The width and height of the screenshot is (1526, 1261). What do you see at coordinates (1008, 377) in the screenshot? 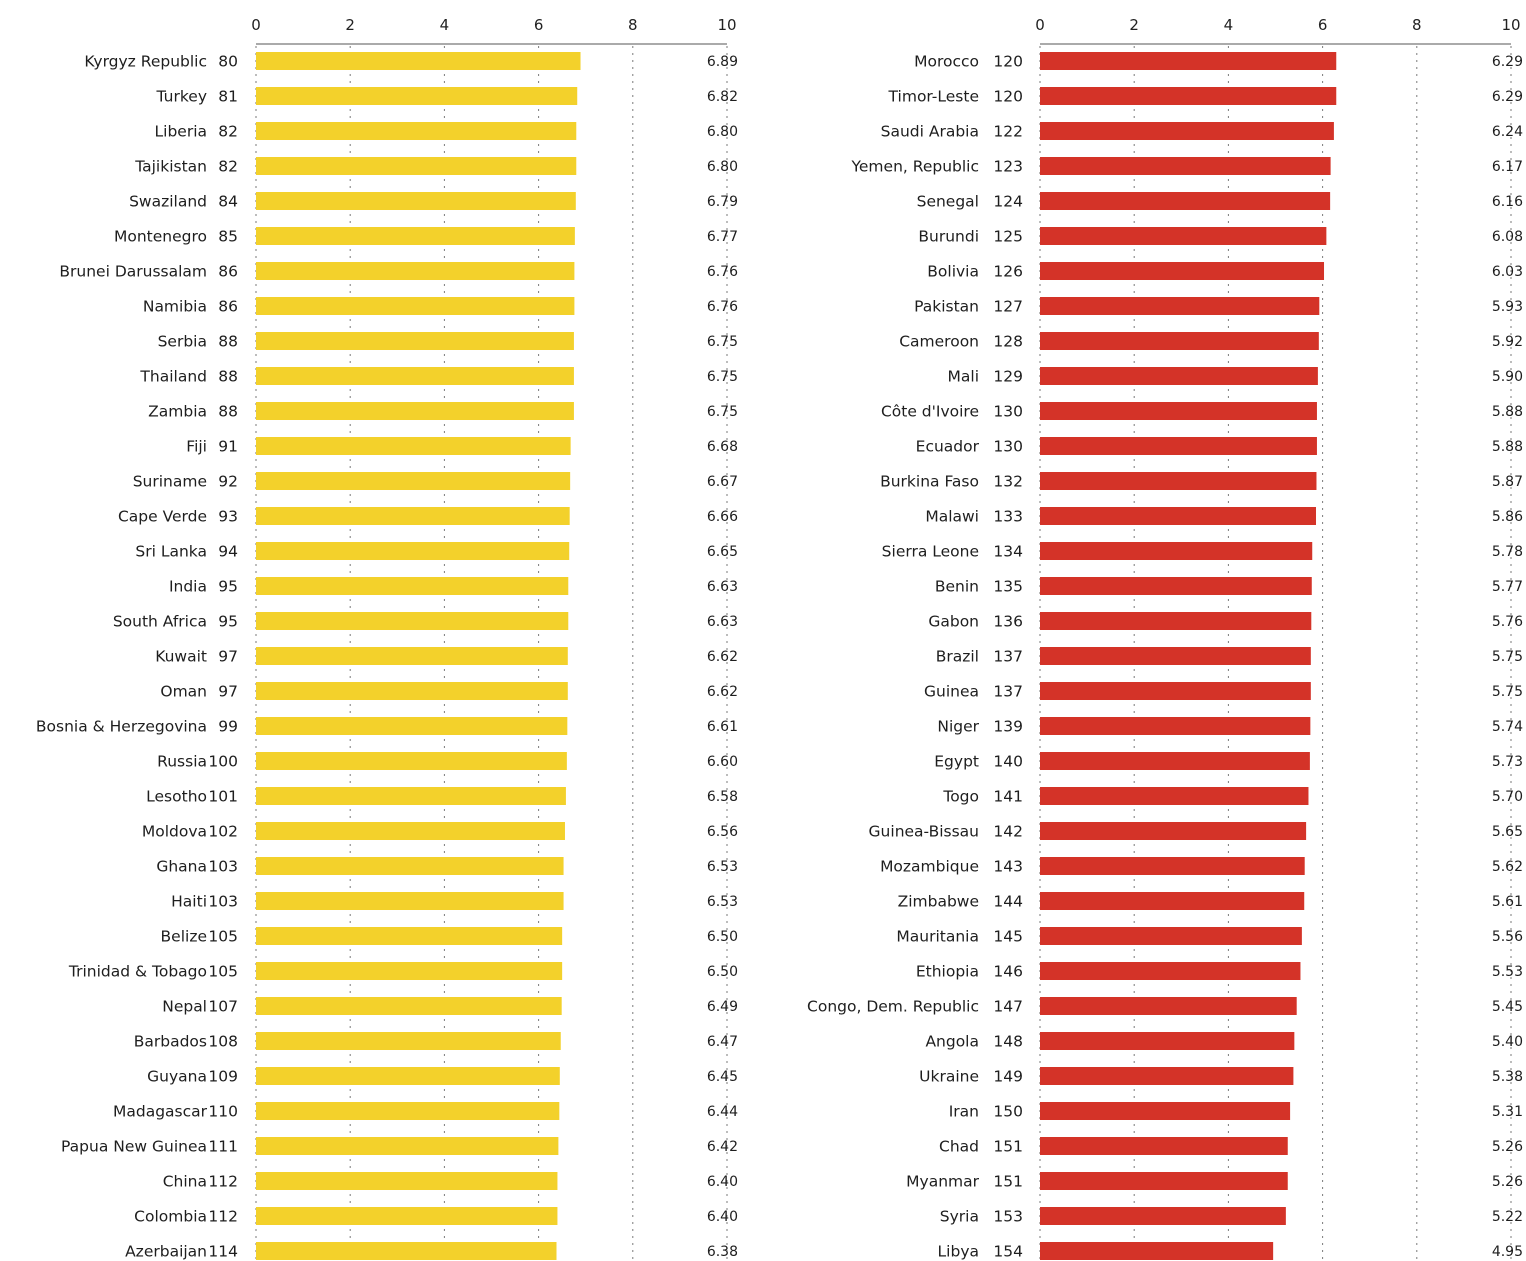
I see `right-rank-label: 129` at bounding box center [1008, 377].